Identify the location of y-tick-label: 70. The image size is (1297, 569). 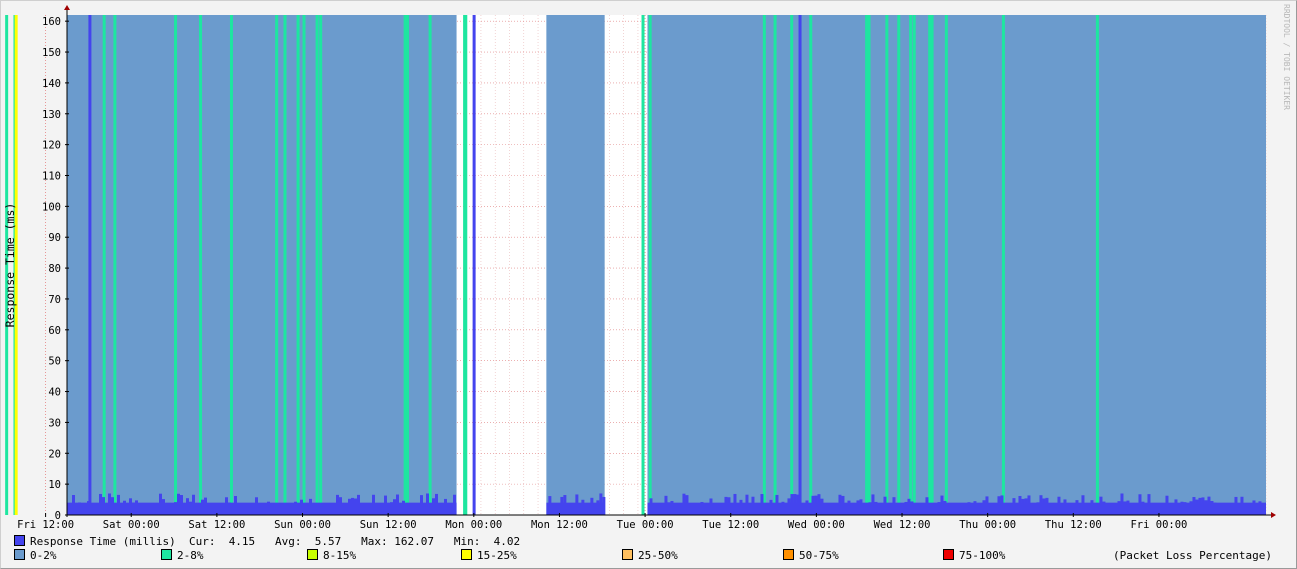
(54, 300).